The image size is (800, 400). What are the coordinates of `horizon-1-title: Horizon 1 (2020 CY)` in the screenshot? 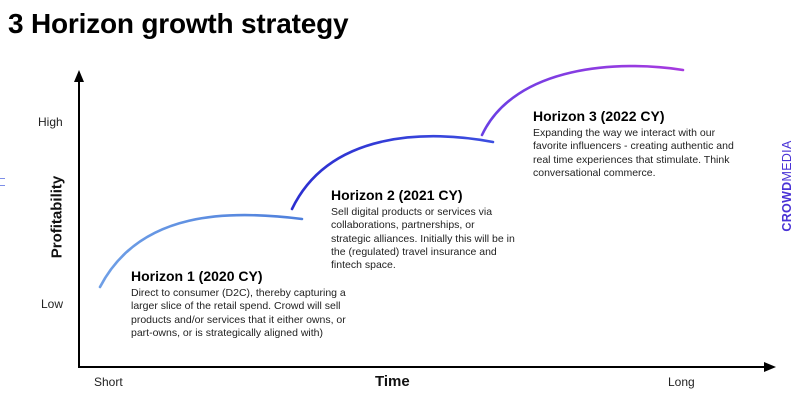 It's located at (197, 276).